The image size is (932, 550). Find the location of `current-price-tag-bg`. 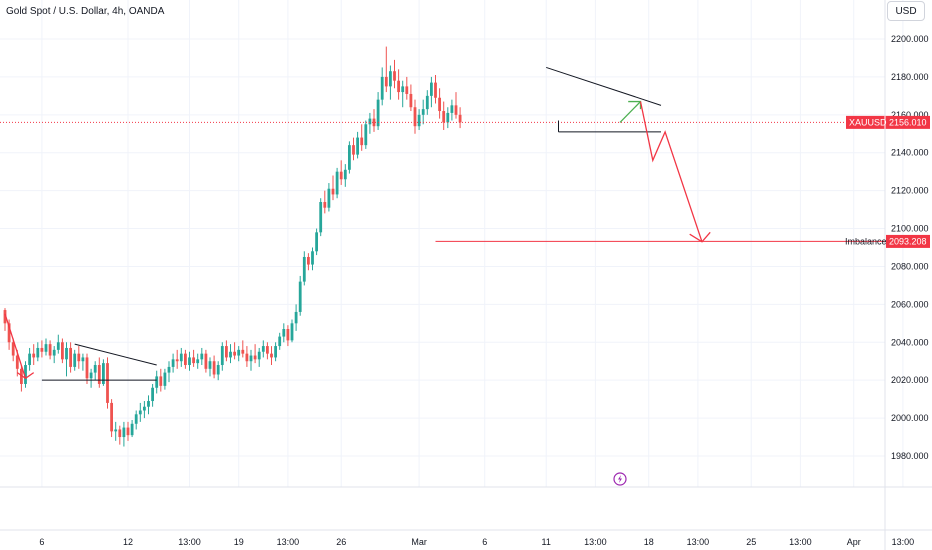

current-price-tag-bg is located at coordinates (888, 122).